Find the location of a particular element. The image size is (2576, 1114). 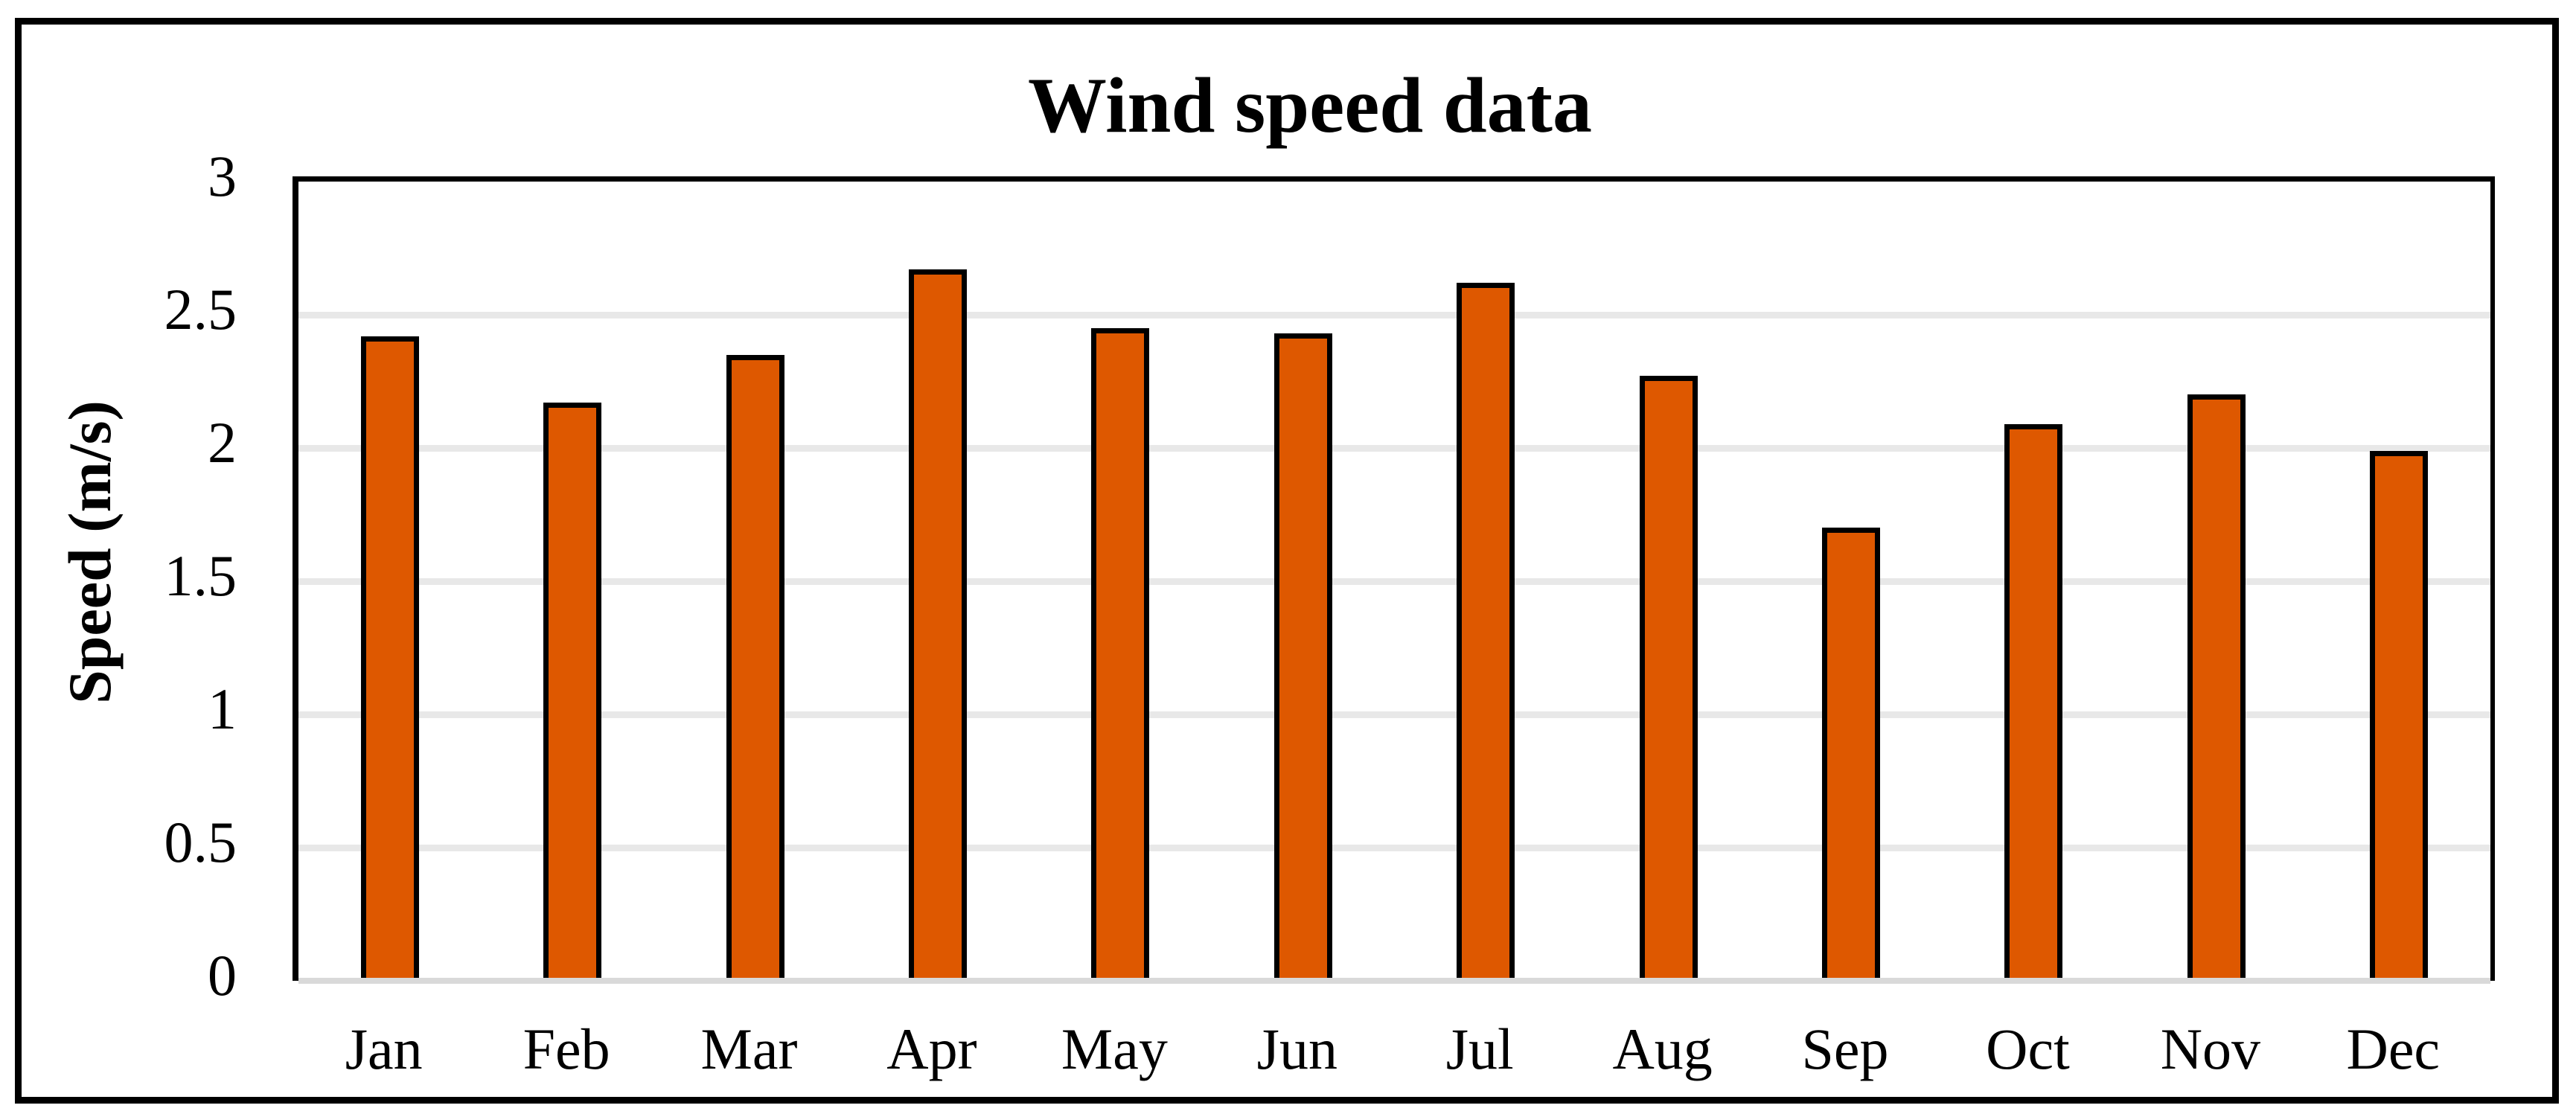

x-tick-label-dec: Dec is located at coordinates (2393, 1049).